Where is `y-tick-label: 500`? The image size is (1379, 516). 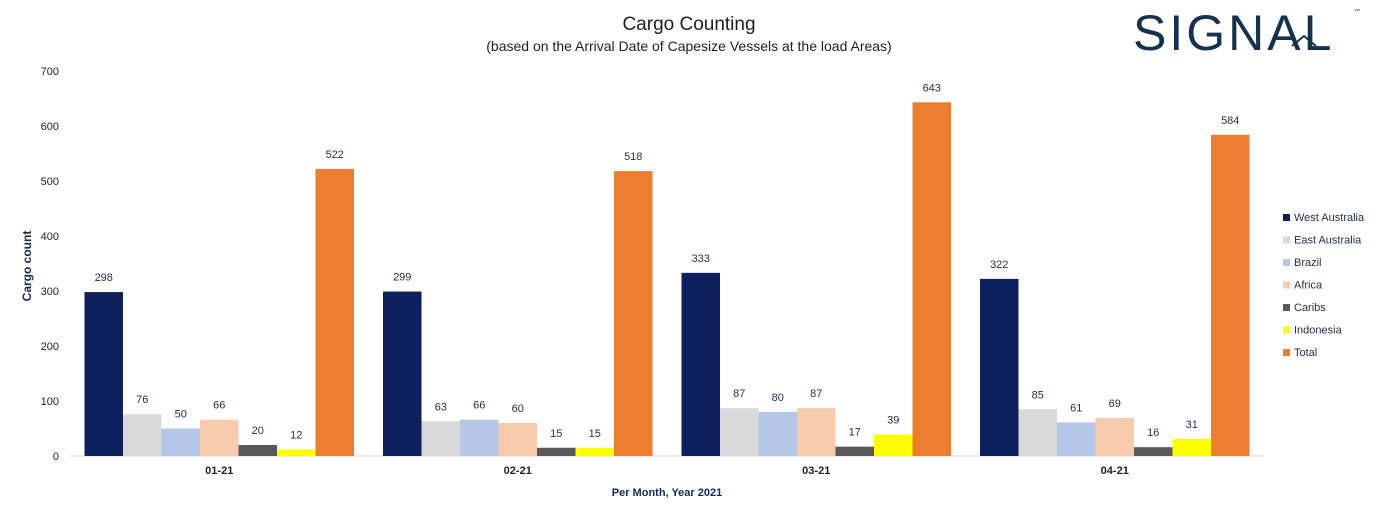 y-tick-label: 500 is located at coordinates (50, 182).